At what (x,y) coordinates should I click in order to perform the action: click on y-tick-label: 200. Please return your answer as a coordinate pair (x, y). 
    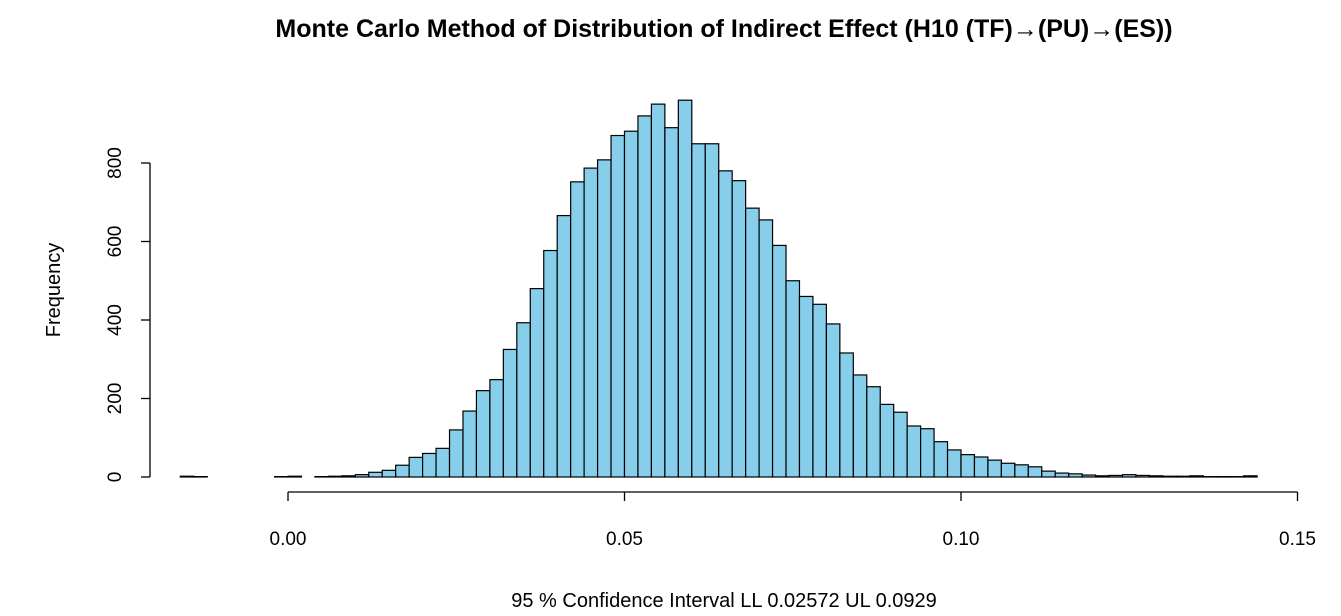
    Looking at the image, I should click on (115, 399).